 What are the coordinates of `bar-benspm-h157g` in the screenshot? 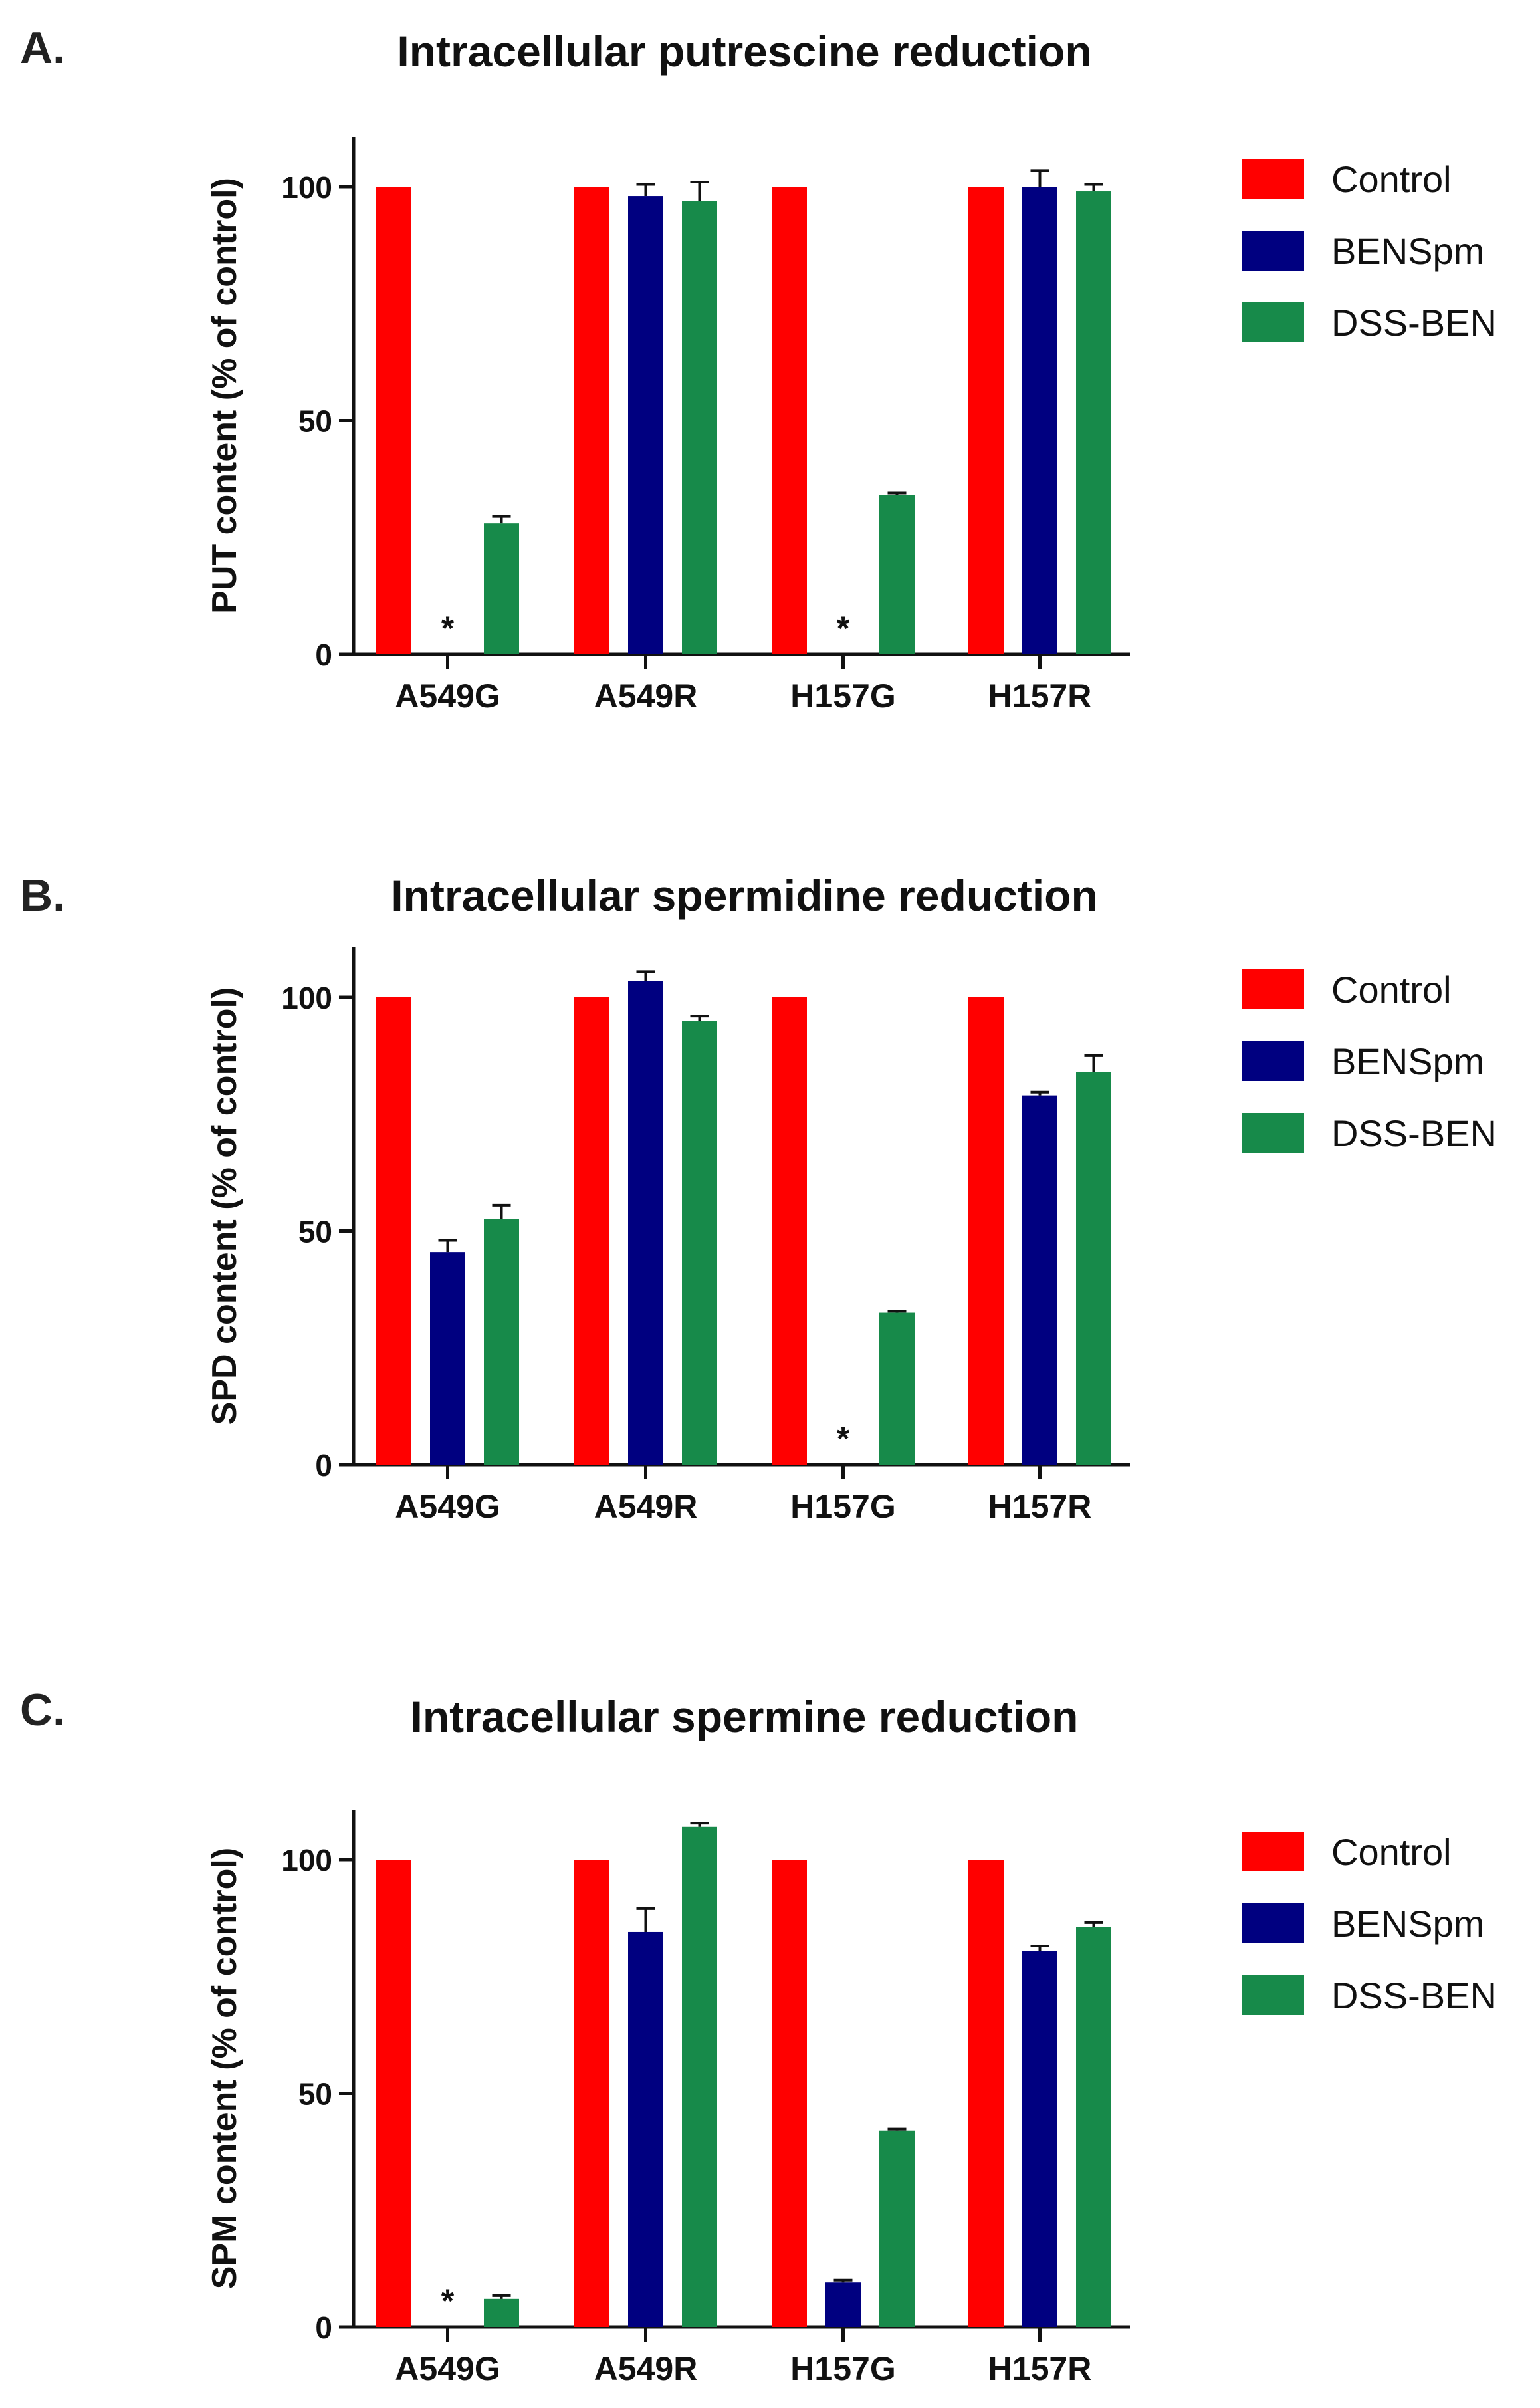 It's located at (843, 2304).